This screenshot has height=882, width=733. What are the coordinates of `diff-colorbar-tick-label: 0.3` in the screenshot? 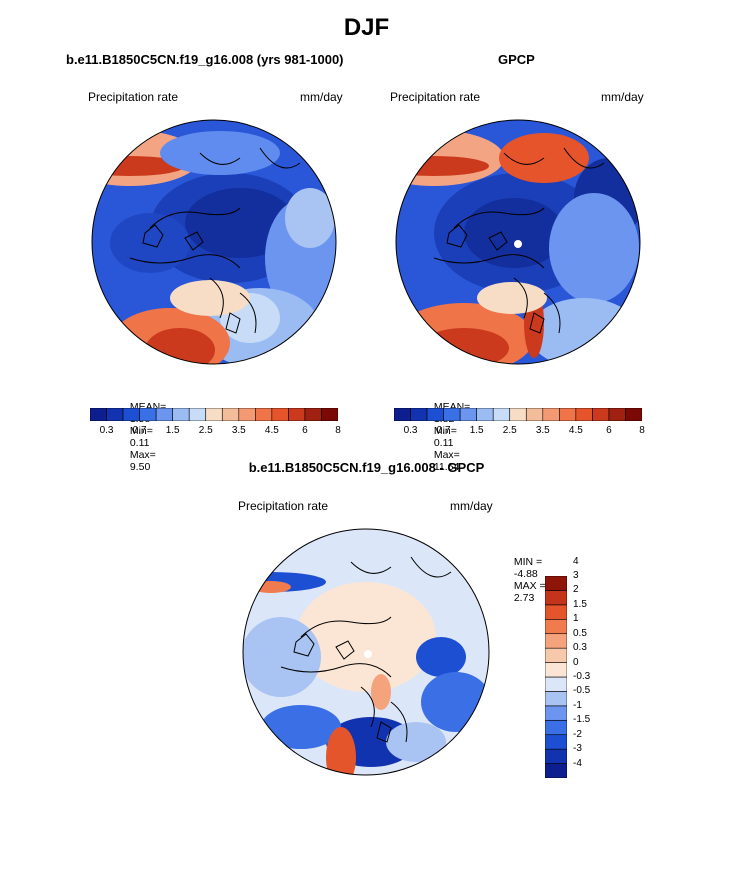 It's located at (580, 648).